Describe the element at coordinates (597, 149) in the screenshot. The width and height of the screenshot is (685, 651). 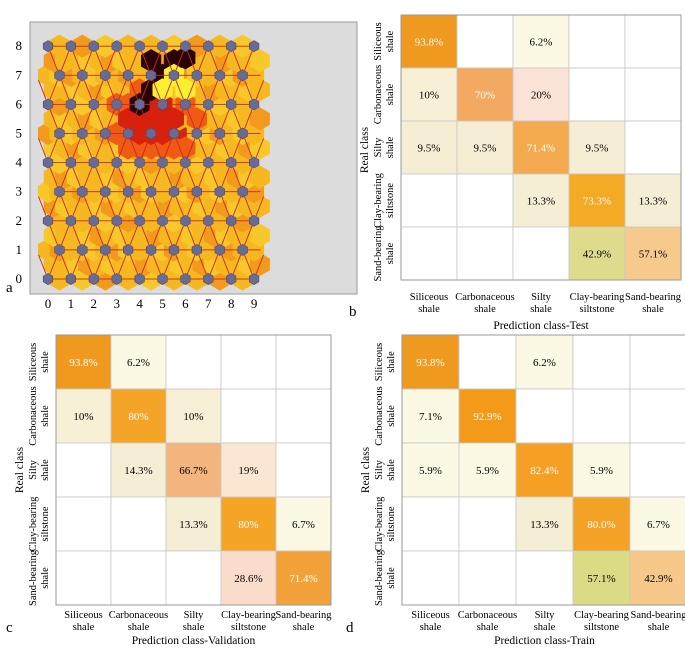
I see `cell-value: 9.5%` at that location.